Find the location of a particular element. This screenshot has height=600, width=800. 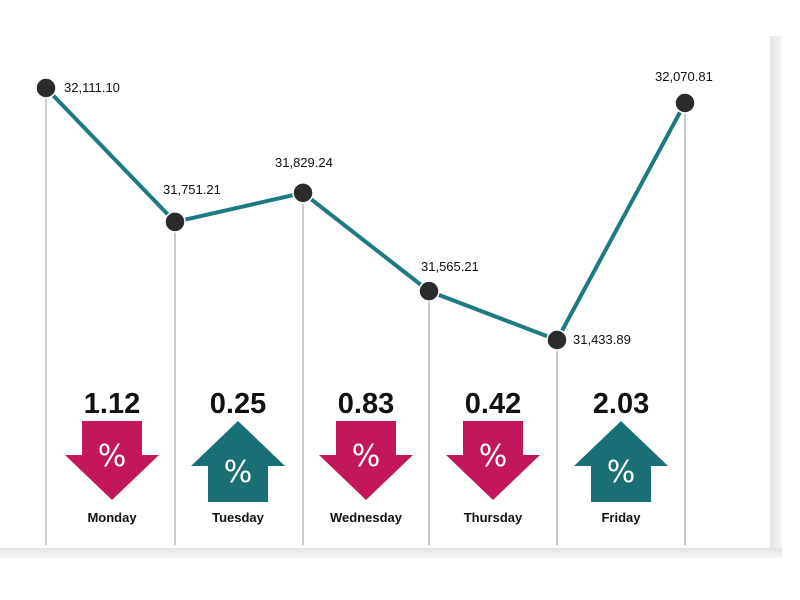

point-label-1: 31,751.21 is located at coordinates (192, 189).